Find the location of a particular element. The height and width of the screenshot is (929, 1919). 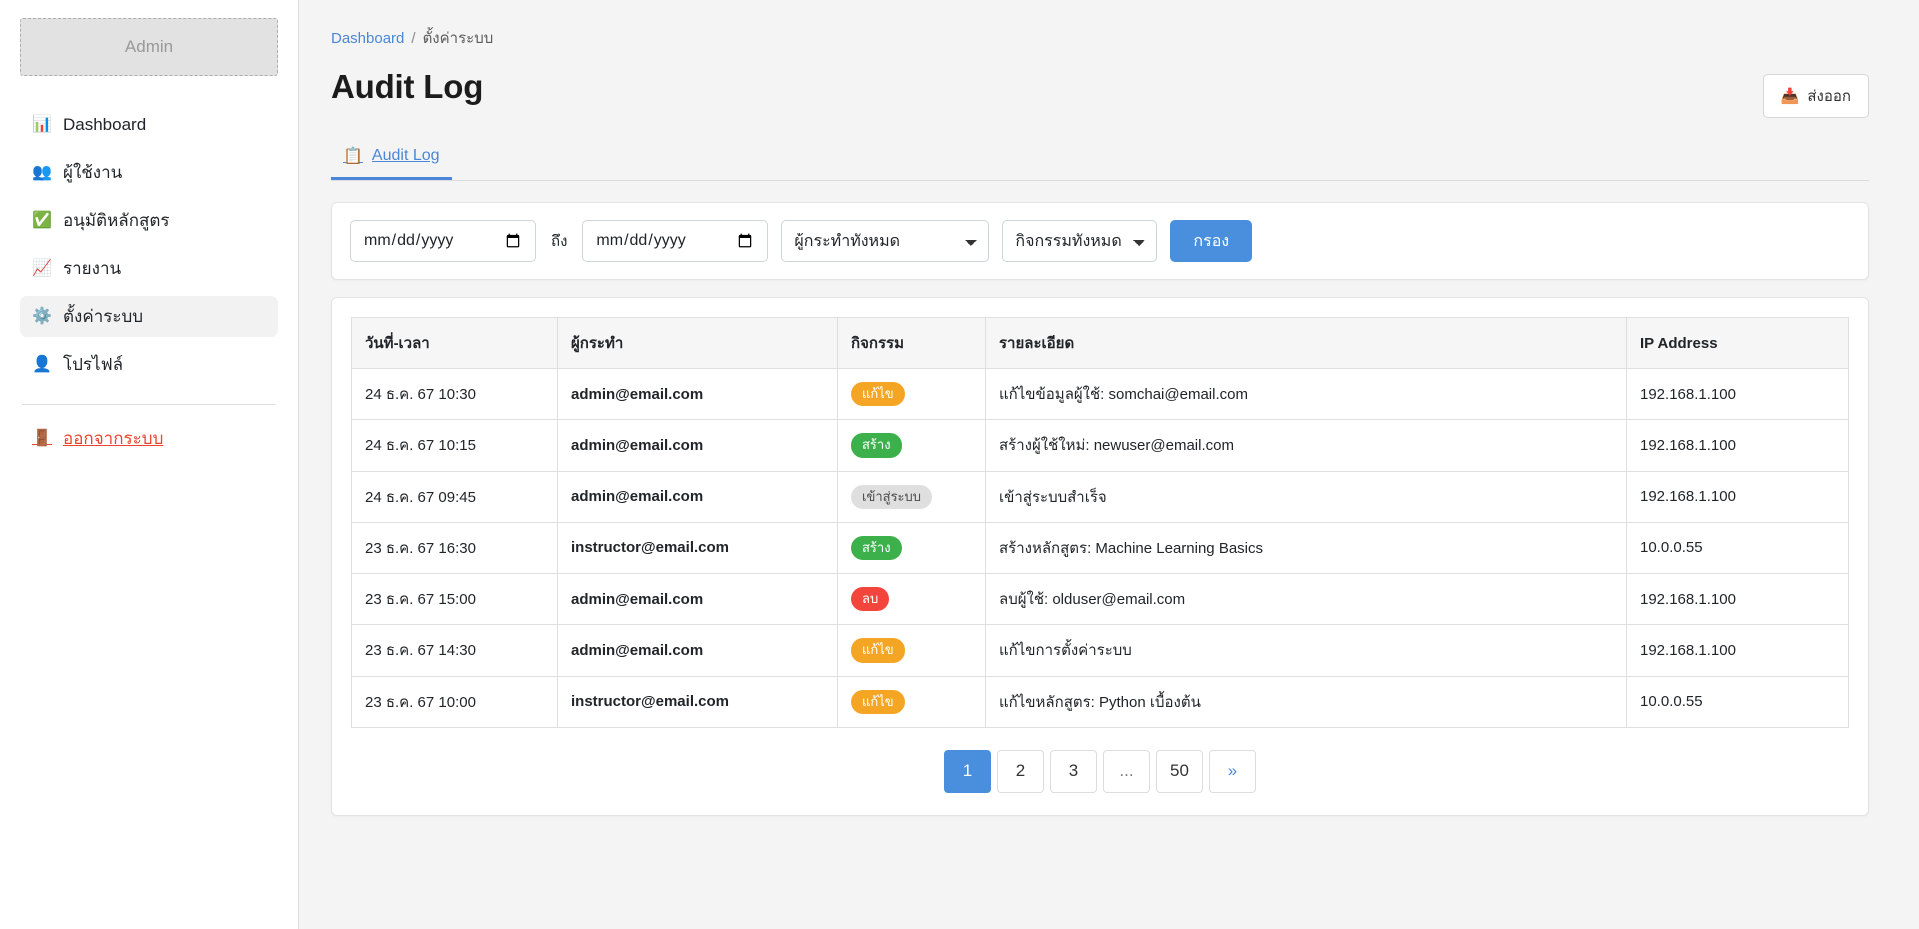

breadcrumb-current: ตั้งค่าระบบ is located at coordinates (458, 38).